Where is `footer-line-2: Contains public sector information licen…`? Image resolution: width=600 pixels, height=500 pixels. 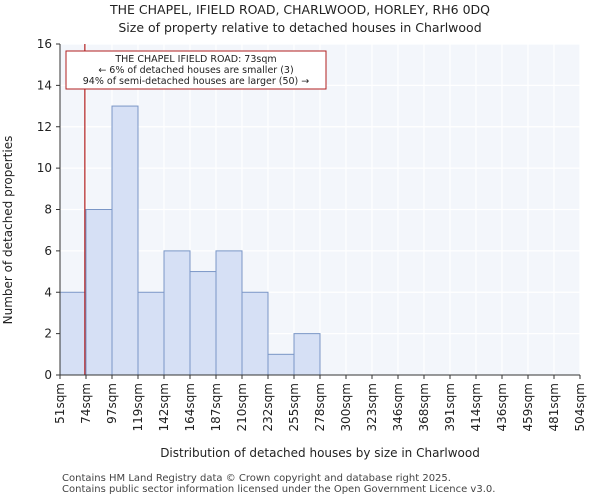
footer-line-2: Contains public sector information licen… is located at coordinates (279, 489).